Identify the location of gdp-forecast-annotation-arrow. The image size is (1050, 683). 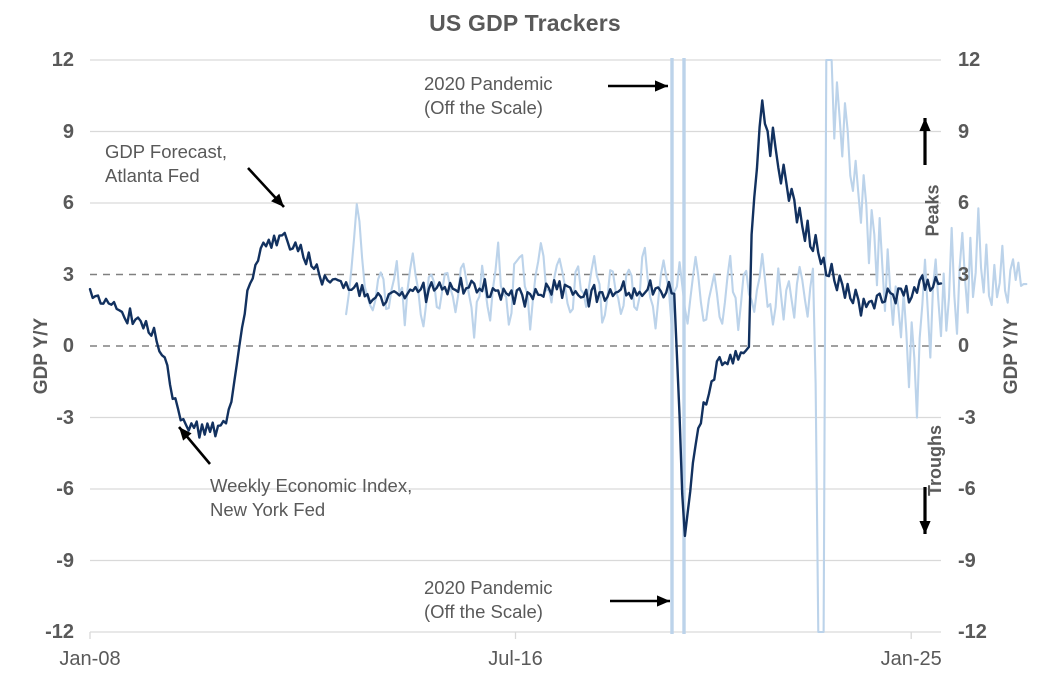
(266, 187).